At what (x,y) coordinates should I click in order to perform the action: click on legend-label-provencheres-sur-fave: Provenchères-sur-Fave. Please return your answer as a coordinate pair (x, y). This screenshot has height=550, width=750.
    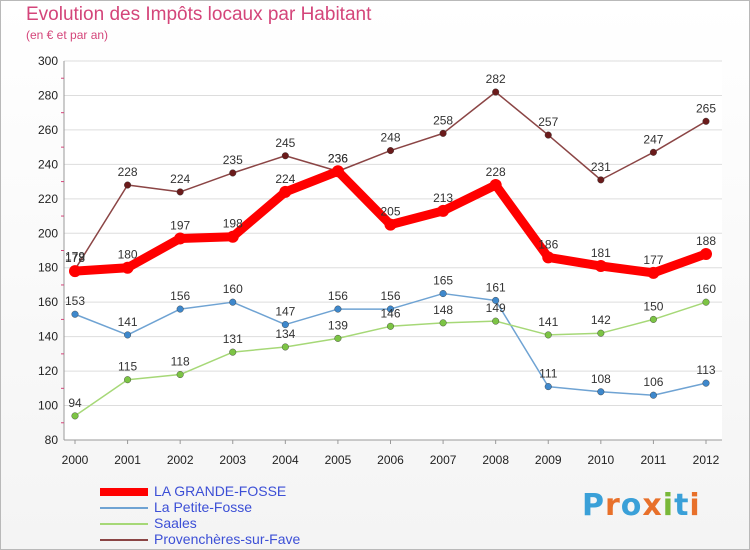
    Looking at the image, I should click on (227, 539).